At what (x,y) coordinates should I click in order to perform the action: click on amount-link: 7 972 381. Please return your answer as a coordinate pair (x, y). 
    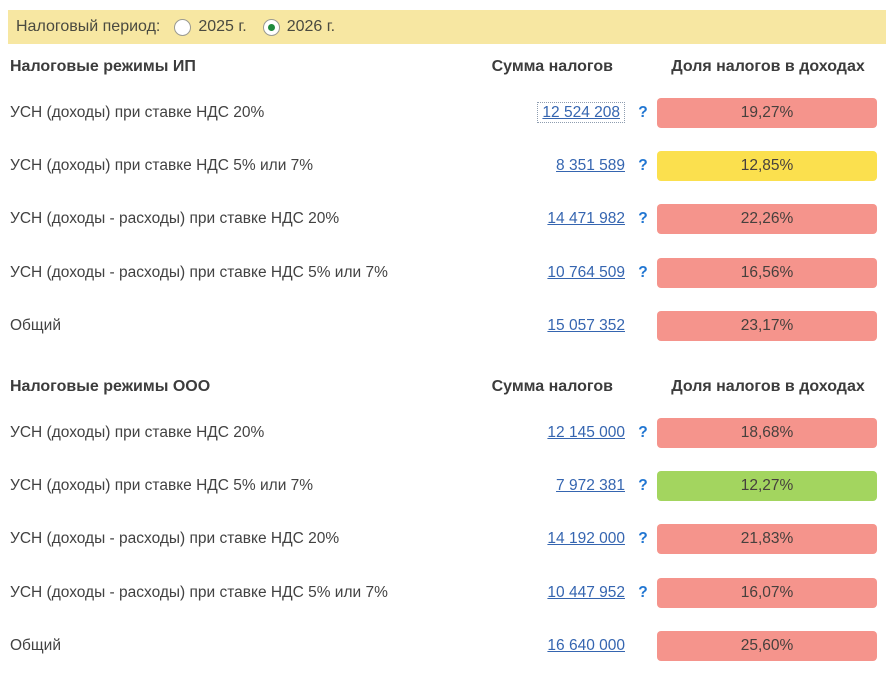
    Looking at the image, I should click on (590, 486).